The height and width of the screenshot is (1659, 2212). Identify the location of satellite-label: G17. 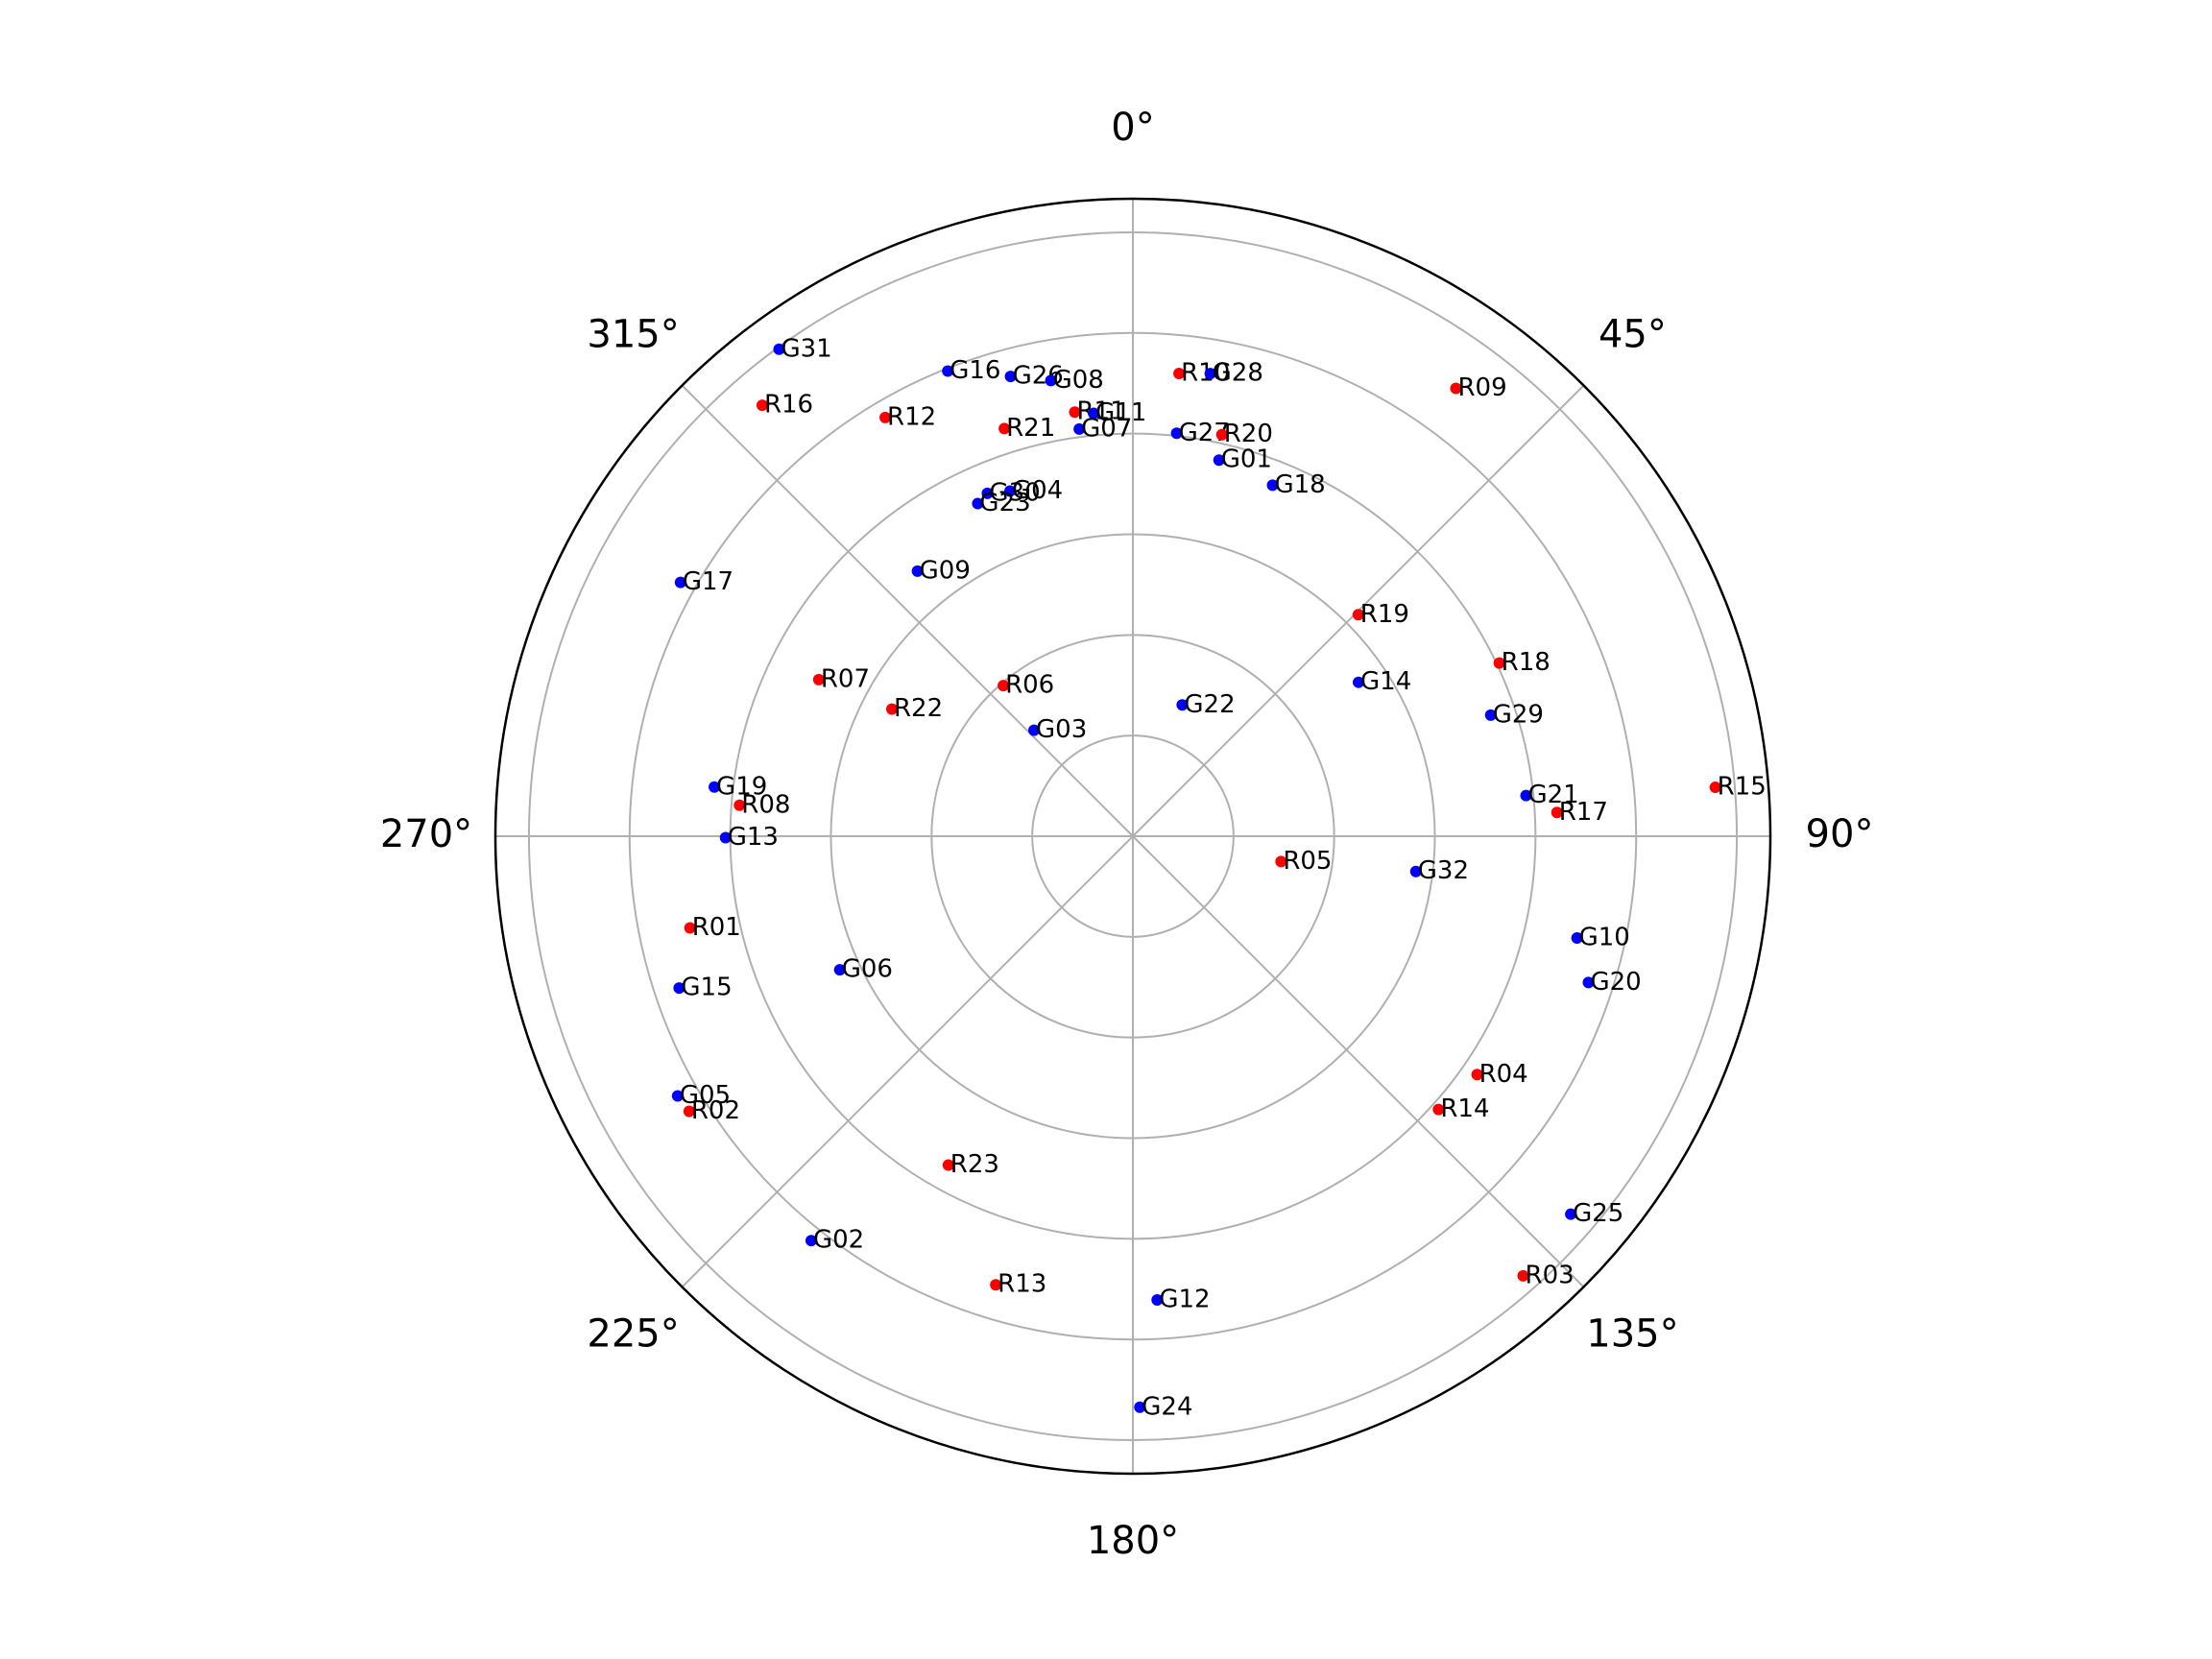
(708, 581).